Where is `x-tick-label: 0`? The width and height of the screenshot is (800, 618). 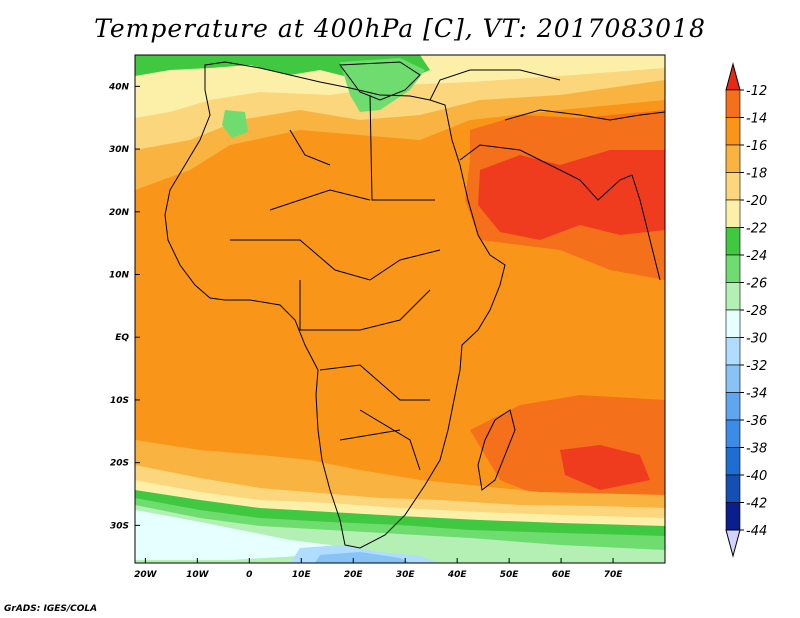
x-tick-label: 0 is located at coordinates (249, 575).